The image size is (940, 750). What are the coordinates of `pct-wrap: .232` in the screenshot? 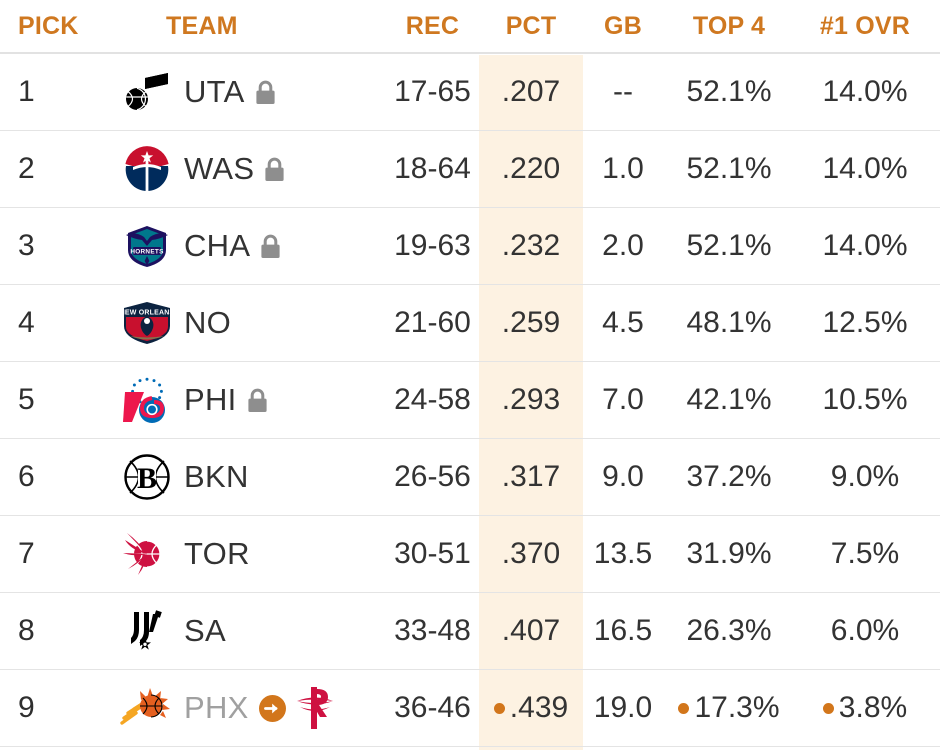 It's located at (531, 246).